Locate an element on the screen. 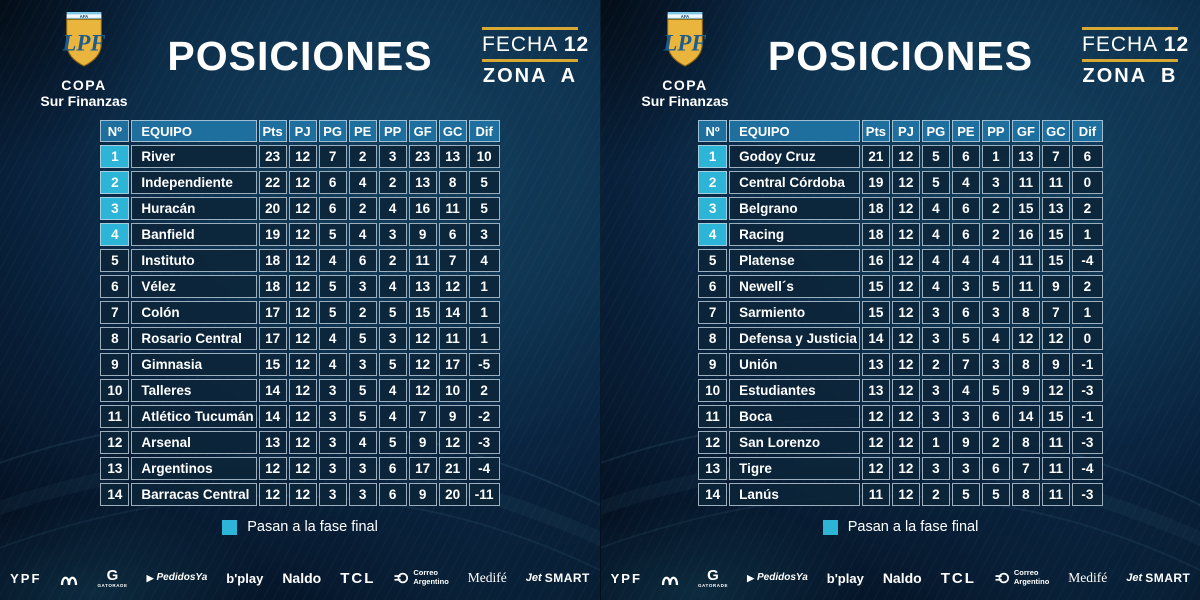 The height and width of the screenshot is (600, 1200). sponsor-pedidosya: ▶ PedidosYa is located at coordinates (777, 577).